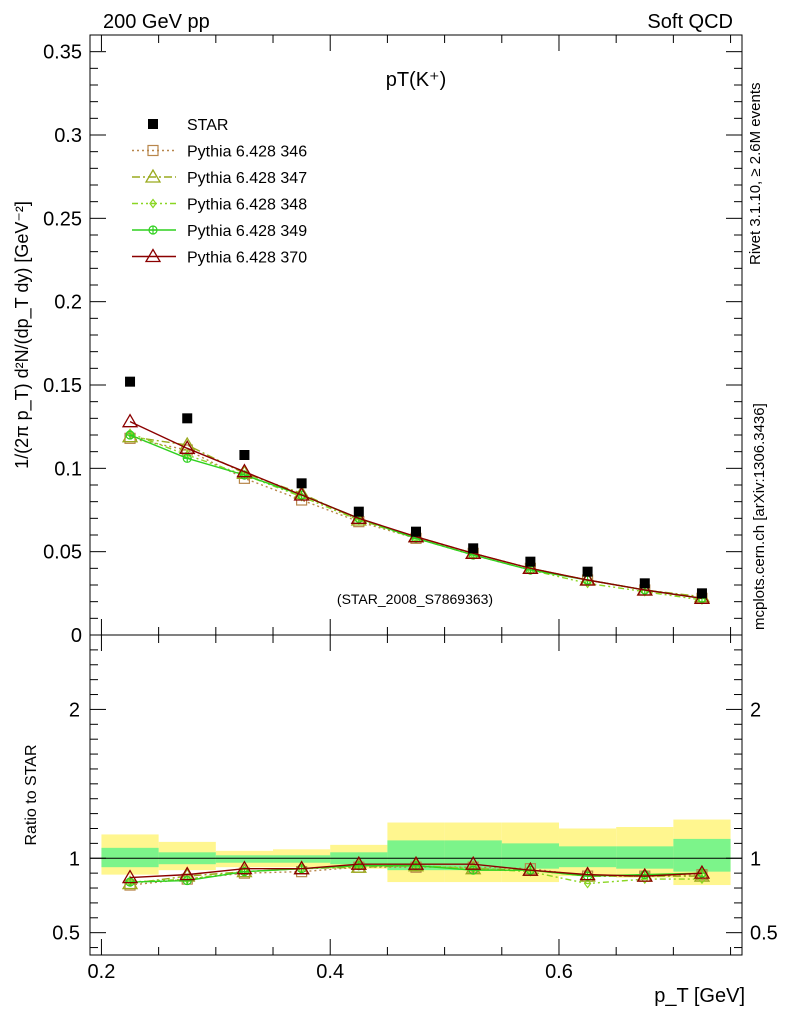 This screenshot has height=1024, width=786. What do you see at coordinates (76, 636) in the screenshot?
I see `main-ytick-label: 0` at bounding box center [76, 636].